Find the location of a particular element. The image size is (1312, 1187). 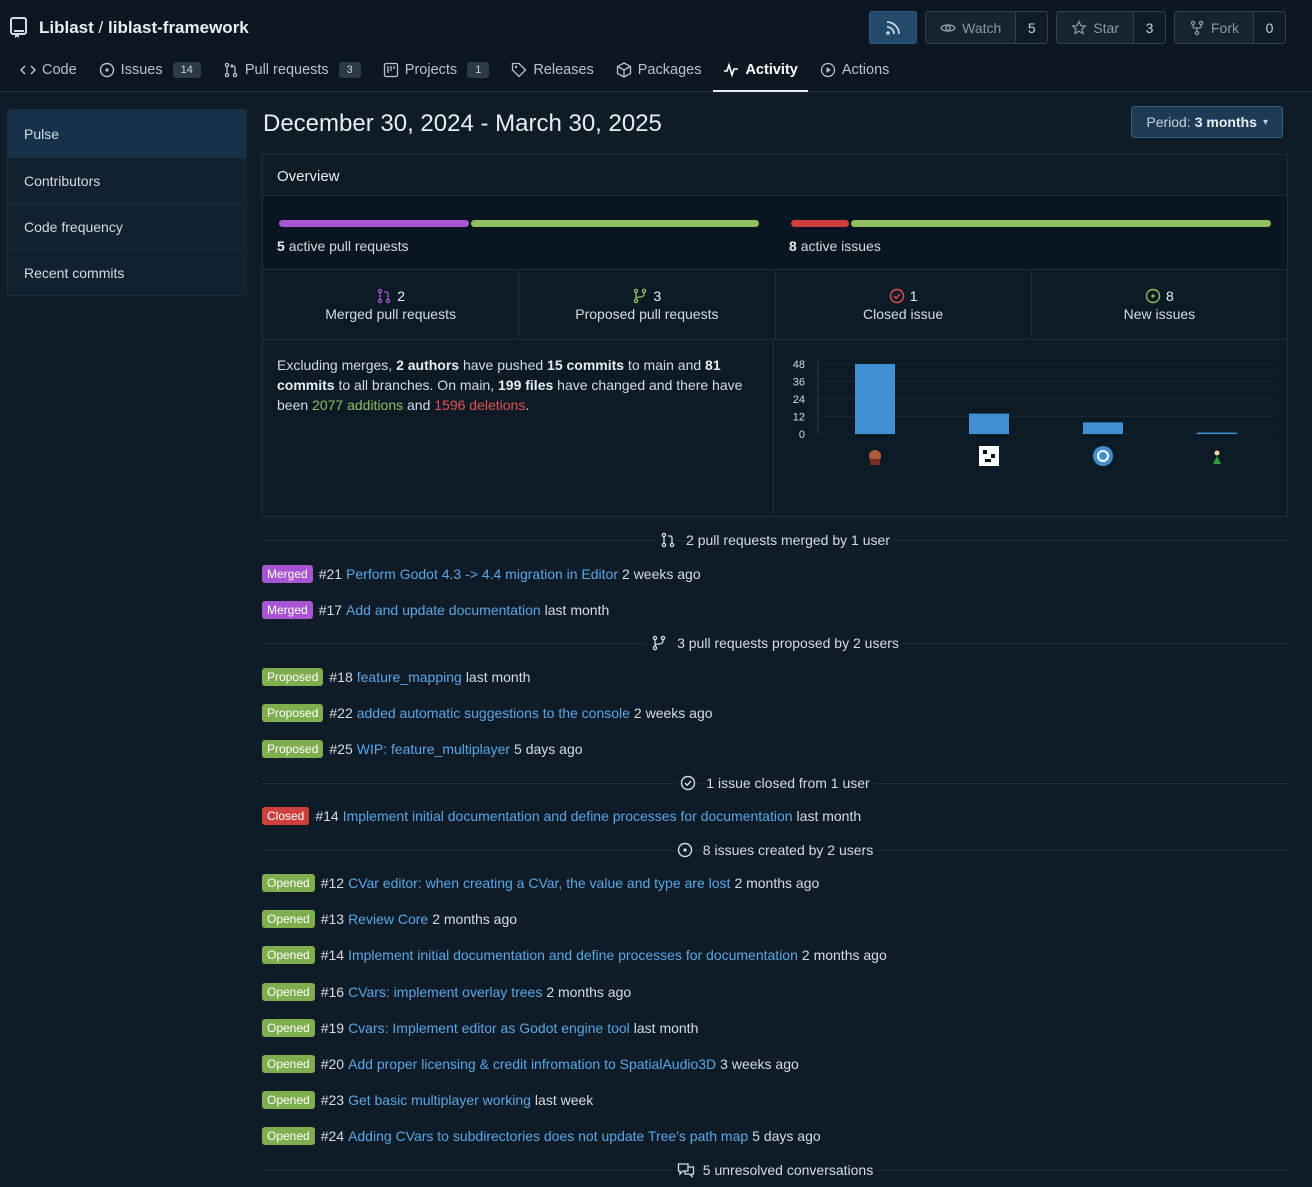

tab-packages: Packages is located at coordinates (659, 70).